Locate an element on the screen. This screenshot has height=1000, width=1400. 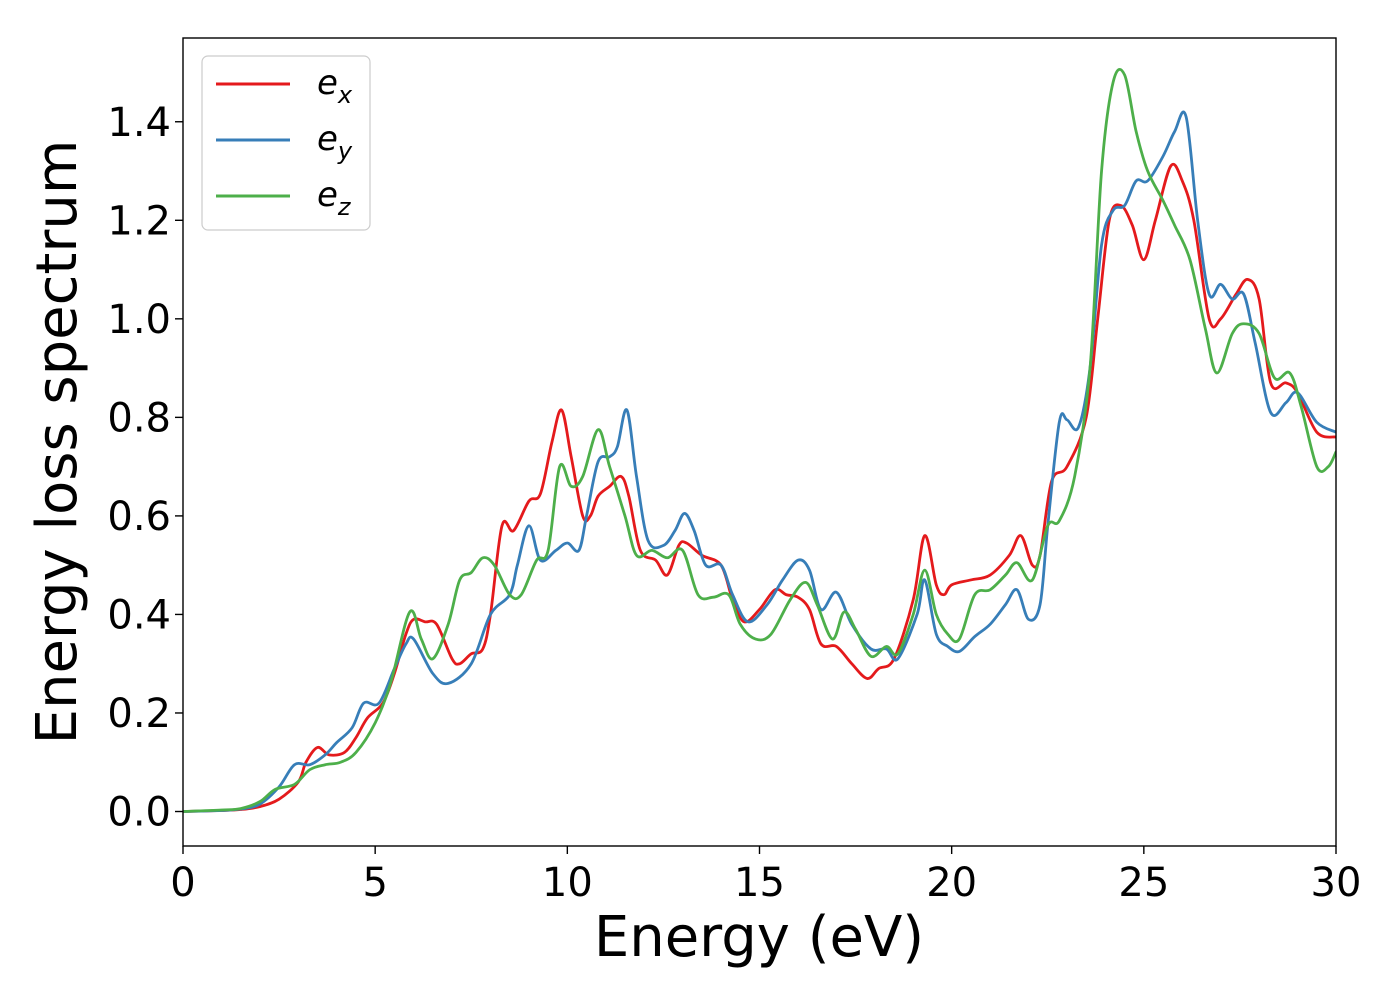
y-tick-label: 1.2 is located at coordinates (139, 221).